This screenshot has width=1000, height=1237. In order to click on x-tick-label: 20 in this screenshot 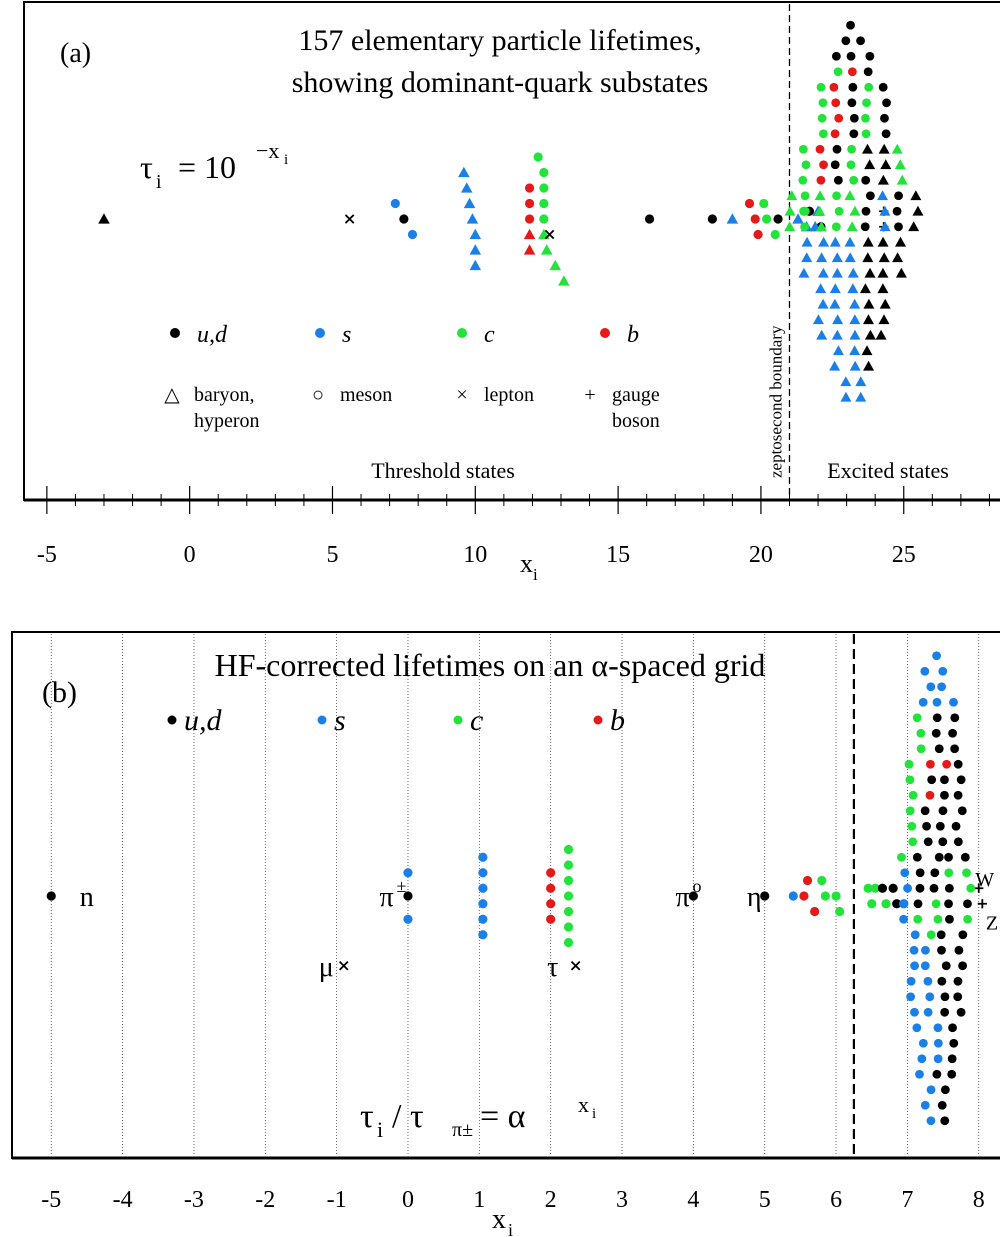, I will do `click(761, 555)`.